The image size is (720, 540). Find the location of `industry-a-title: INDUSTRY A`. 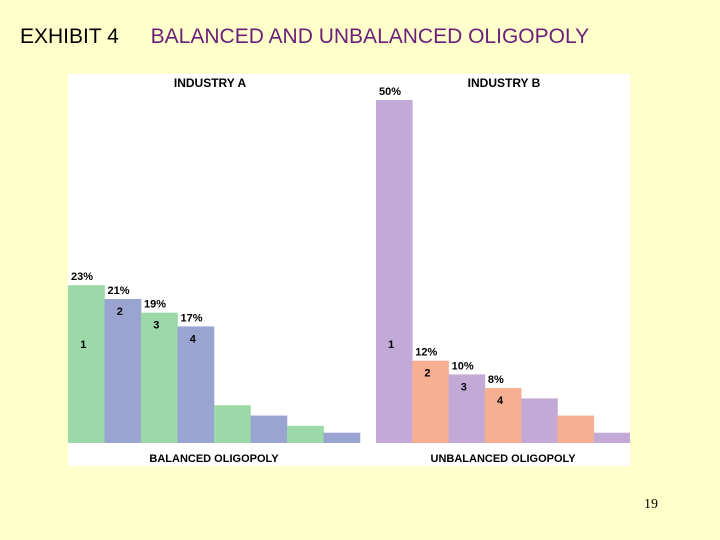

industry-a-title: INDUSTRY A is located at coordinates (210, 83).